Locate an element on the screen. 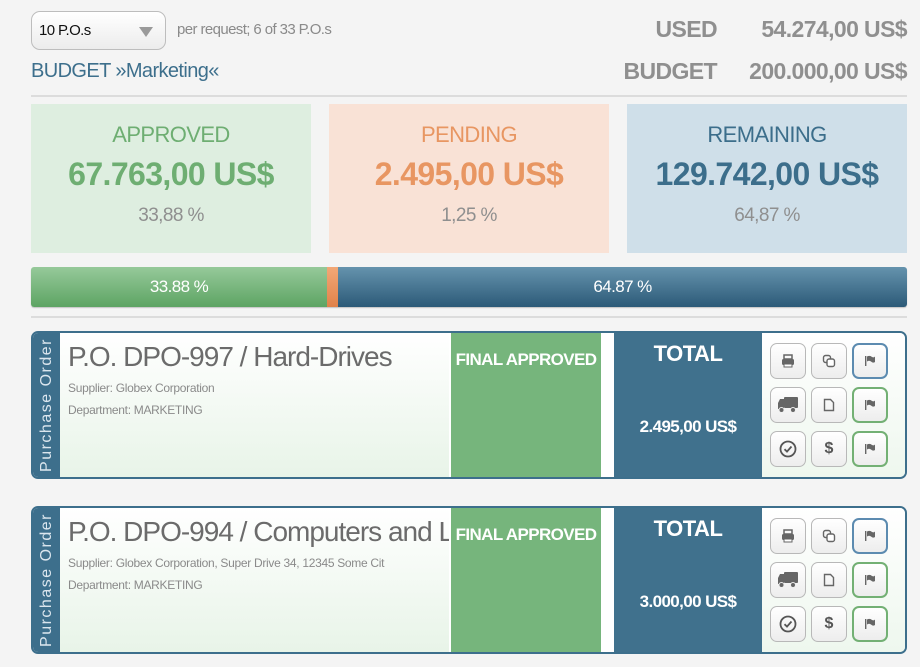 The image size is (920, 667). po-supplier: Supplier: Globex Corporation is located at coordinates (141, 388).